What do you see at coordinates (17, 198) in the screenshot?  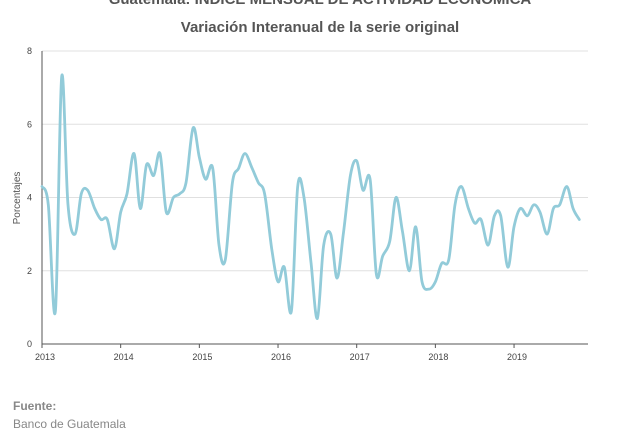 I see `y-axis-label: Porcentajes` at bounding box center [17, 198].